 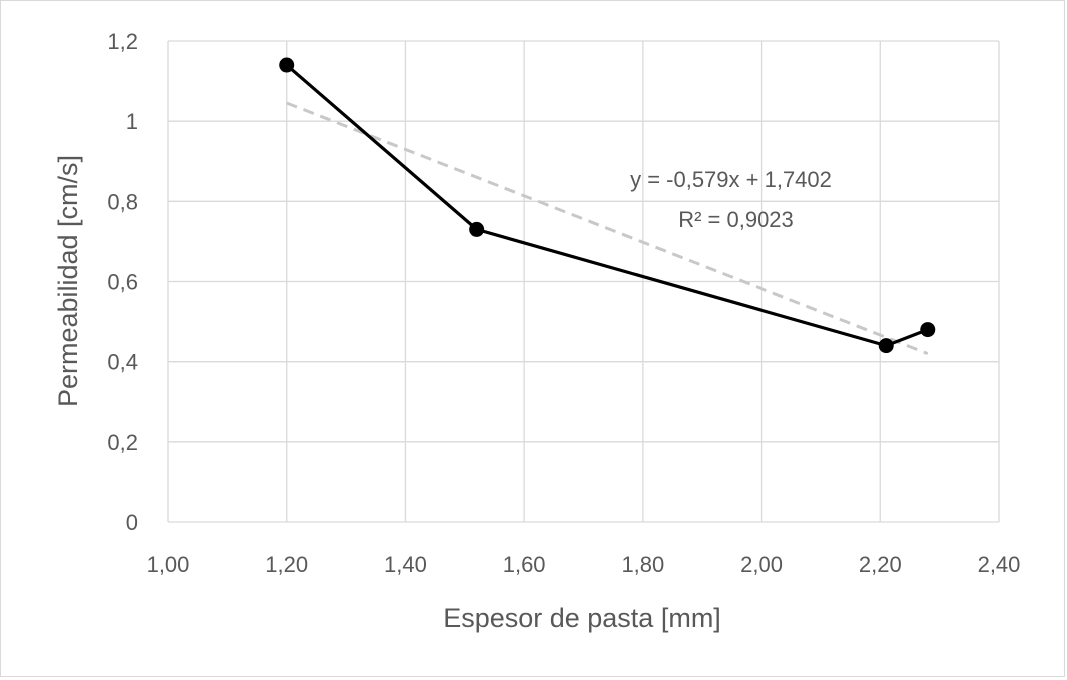 What do you see at coordinates (405, 564) in the screenshot?
I see `x-tick-label: 1,40` at bounding box center [405, 564].